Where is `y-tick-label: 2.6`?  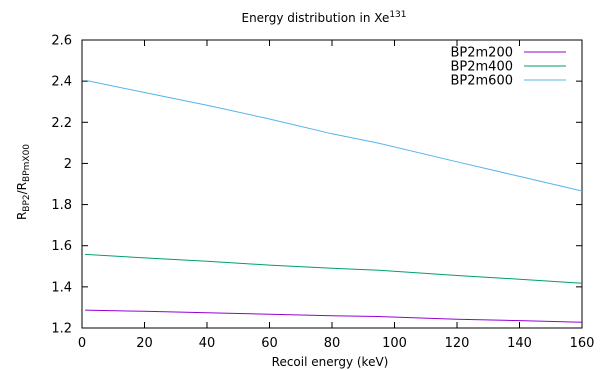
y-tick-label: 2.6 is located at coordinates (61, 41).